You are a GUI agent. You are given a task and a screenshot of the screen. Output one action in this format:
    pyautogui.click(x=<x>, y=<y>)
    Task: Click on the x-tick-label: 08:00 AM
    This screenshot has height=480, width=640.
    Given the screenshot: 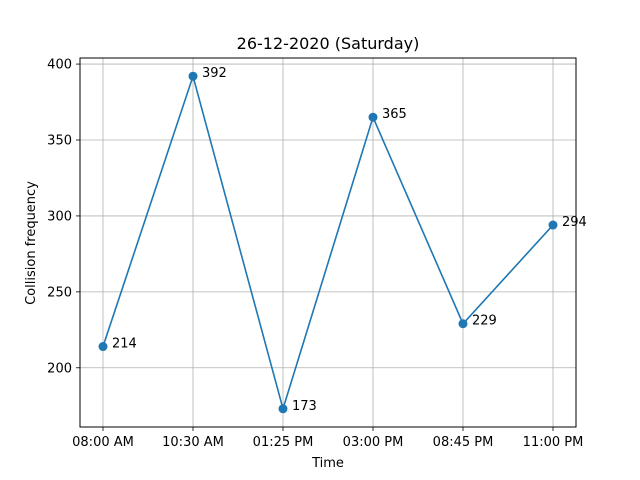 What is the action you would take?
    pyautogui.click(x=103, y=442)
    